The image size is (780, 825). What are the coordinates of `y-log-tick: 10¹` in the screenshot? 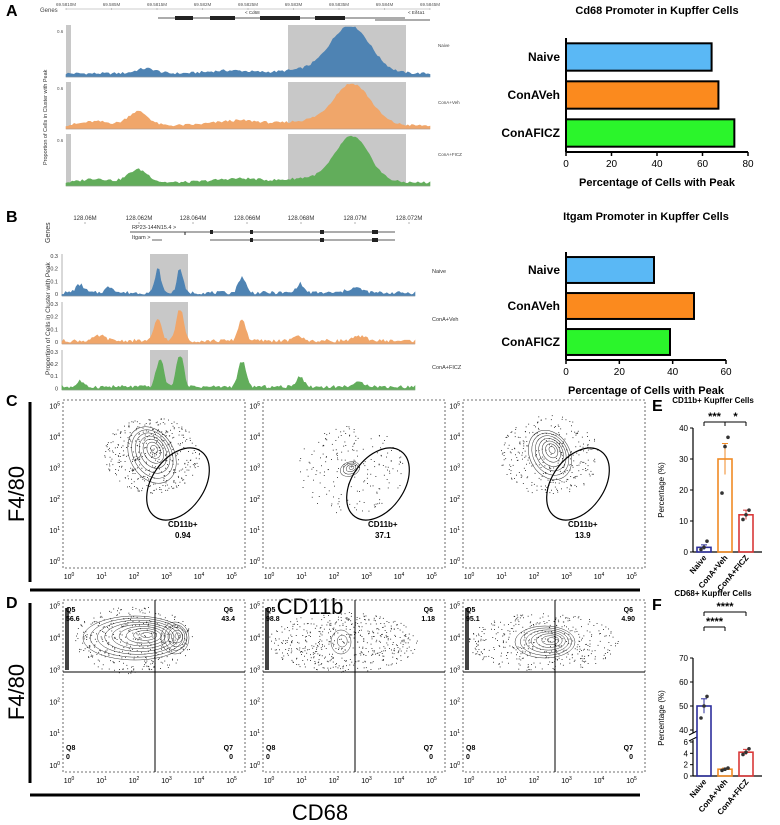 It's located at (254, 530).